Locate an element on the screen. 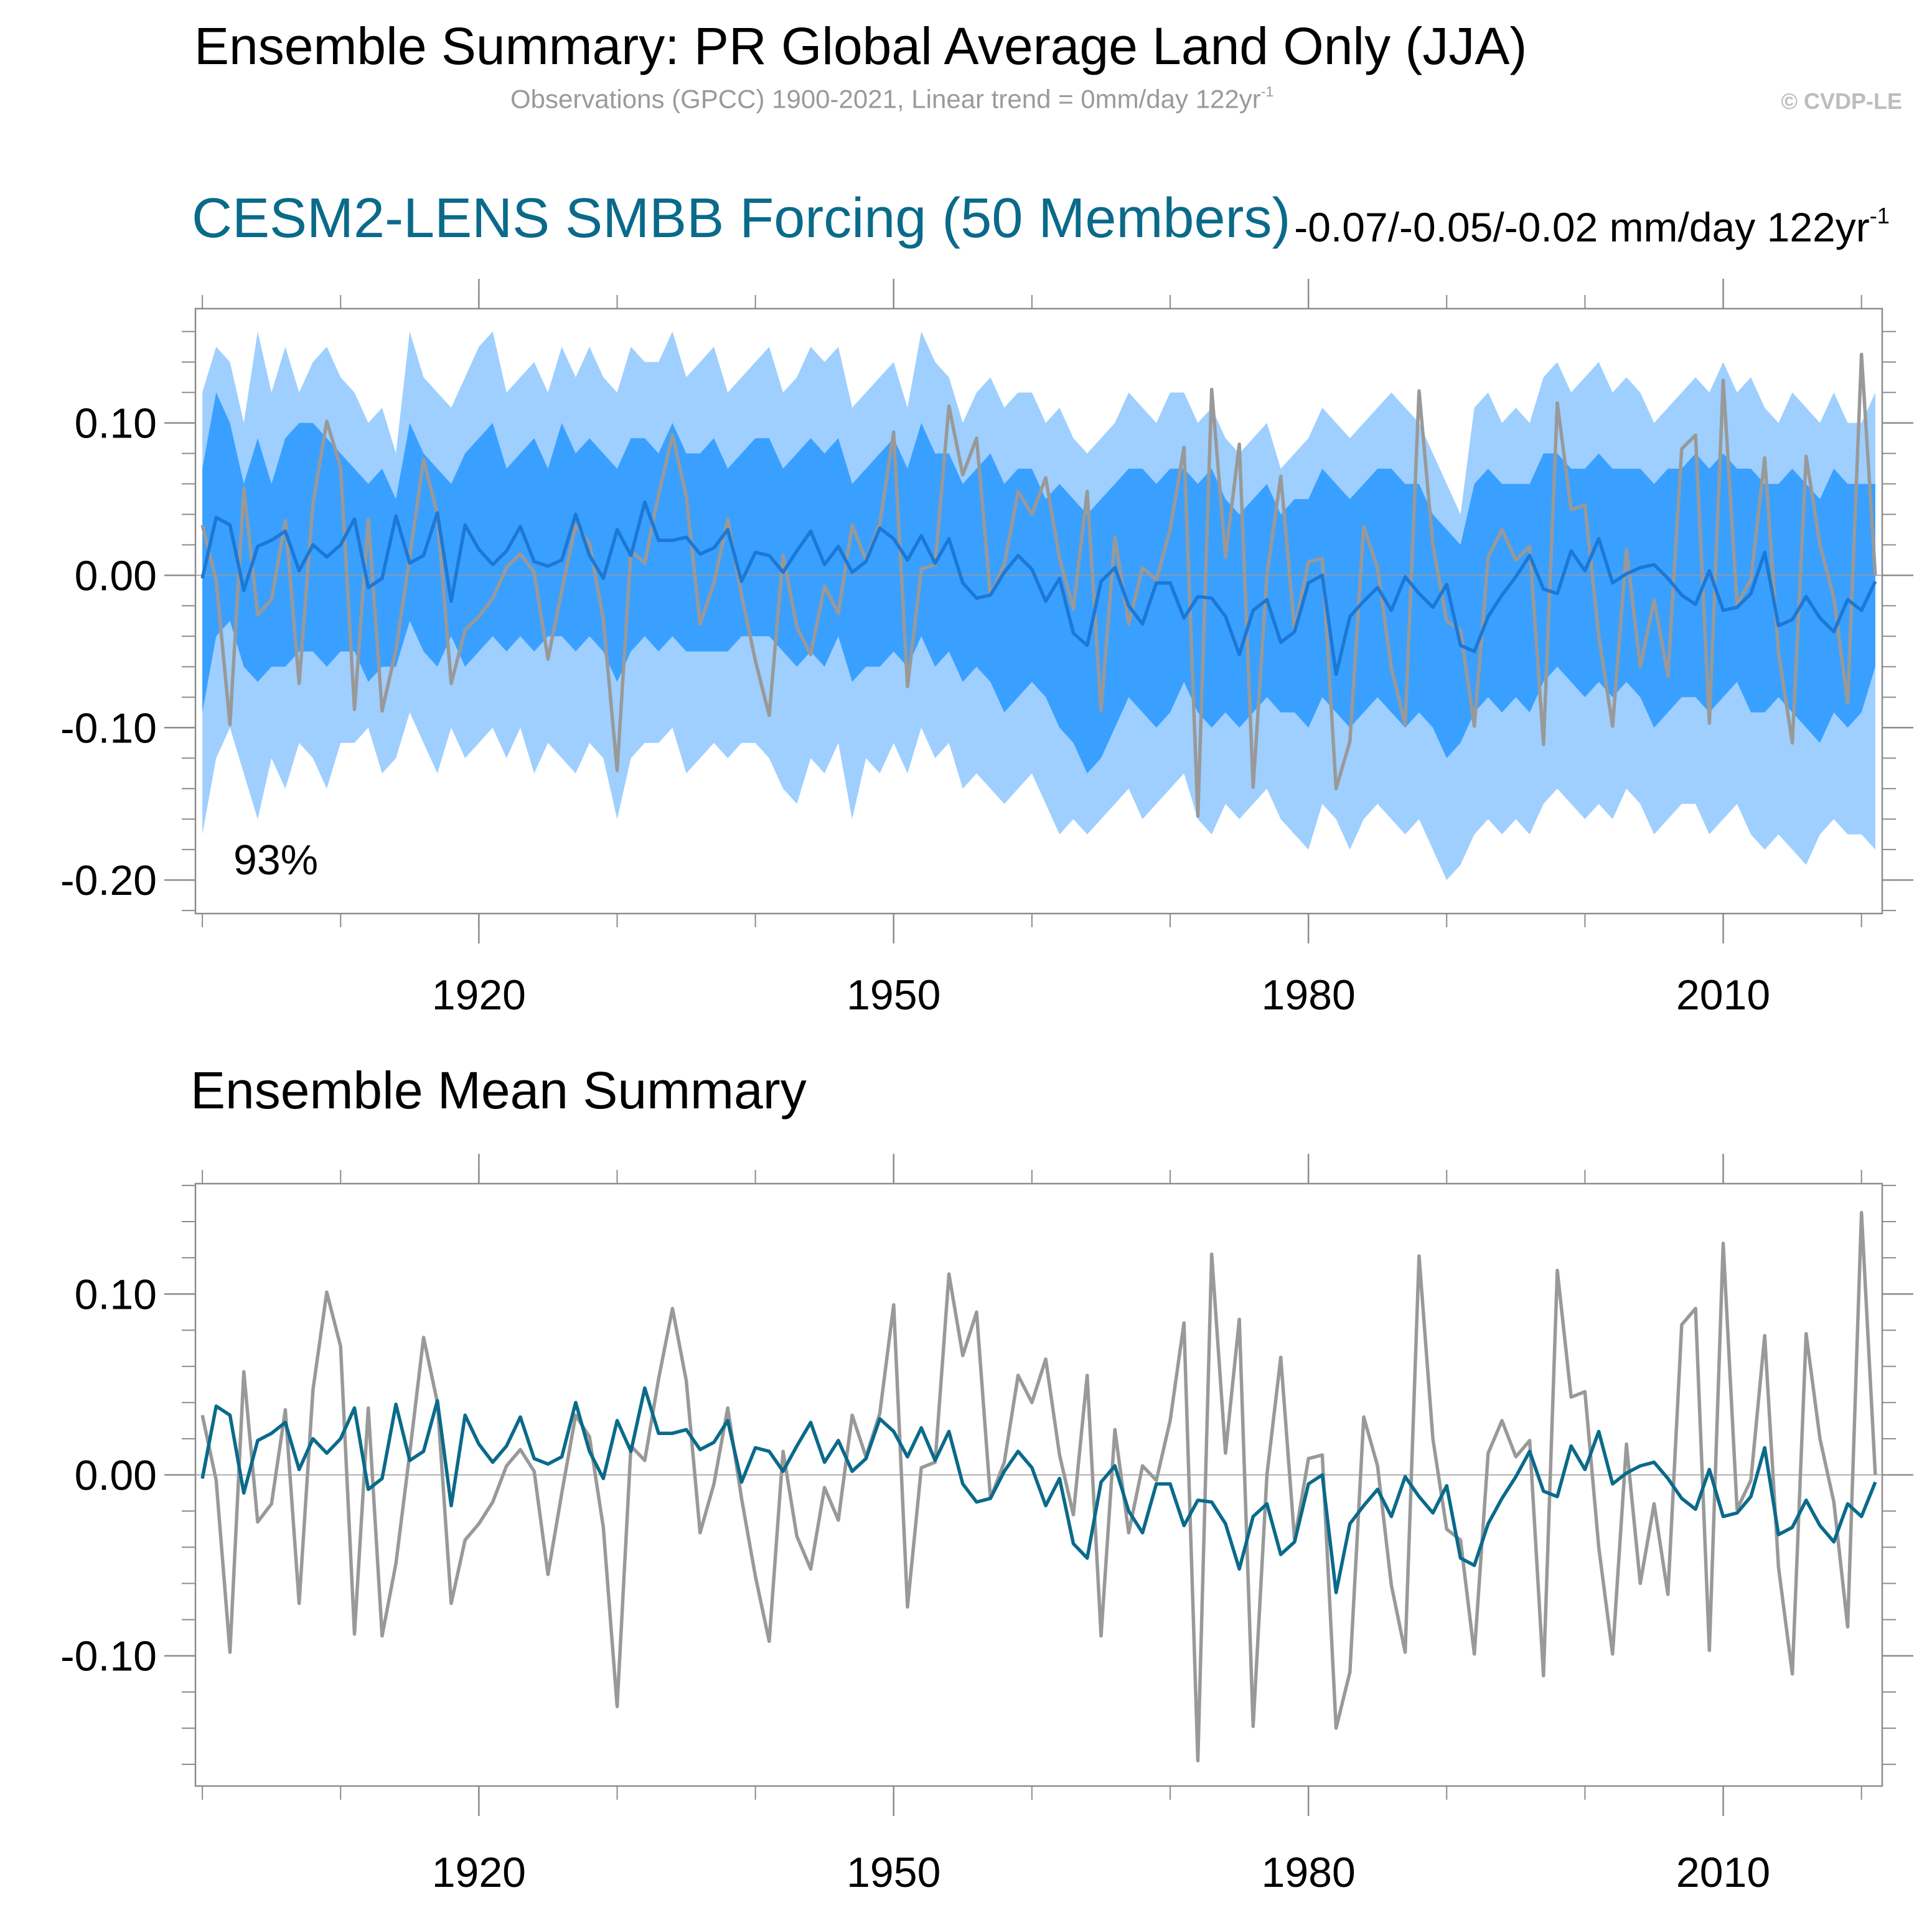 This screenshot has width=1932, height=1913. panel2-title: Ensemble Mean Summary is located at coordinates (498, 1090).